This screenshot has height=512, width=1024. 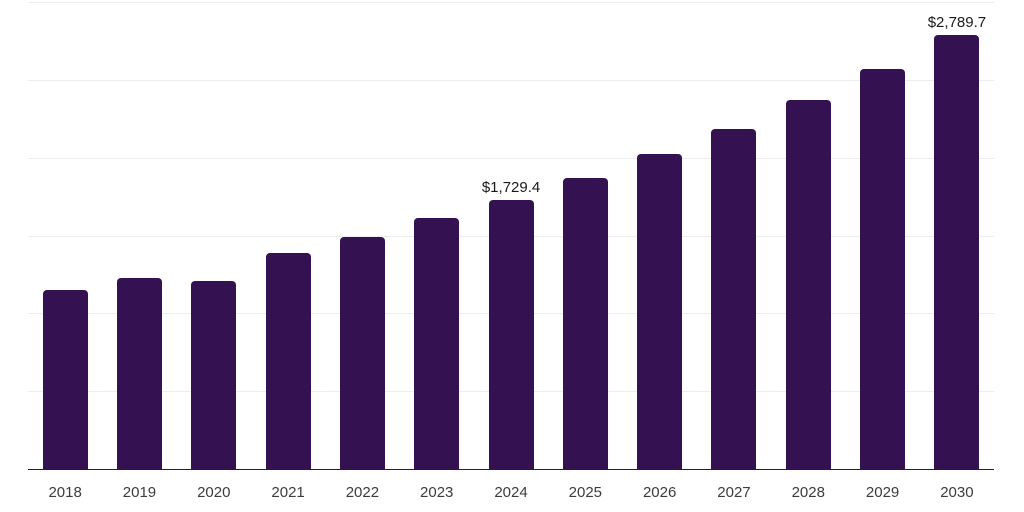 I want to click on bar-slot: $1,729.4, so click(x=511, y=235).